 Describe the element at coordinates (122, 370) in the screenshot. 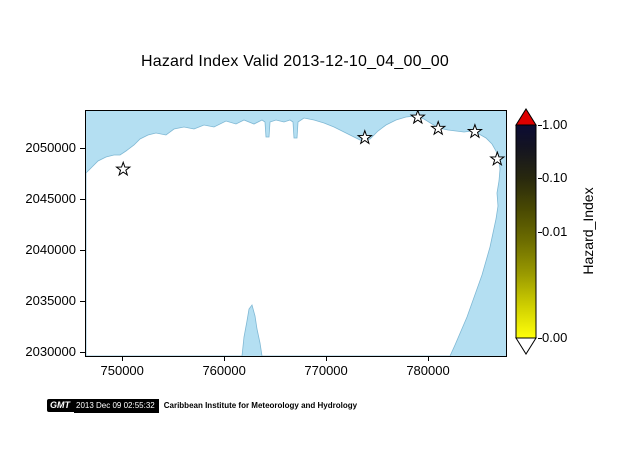

I see `x-tick-label: 750000` at that location.